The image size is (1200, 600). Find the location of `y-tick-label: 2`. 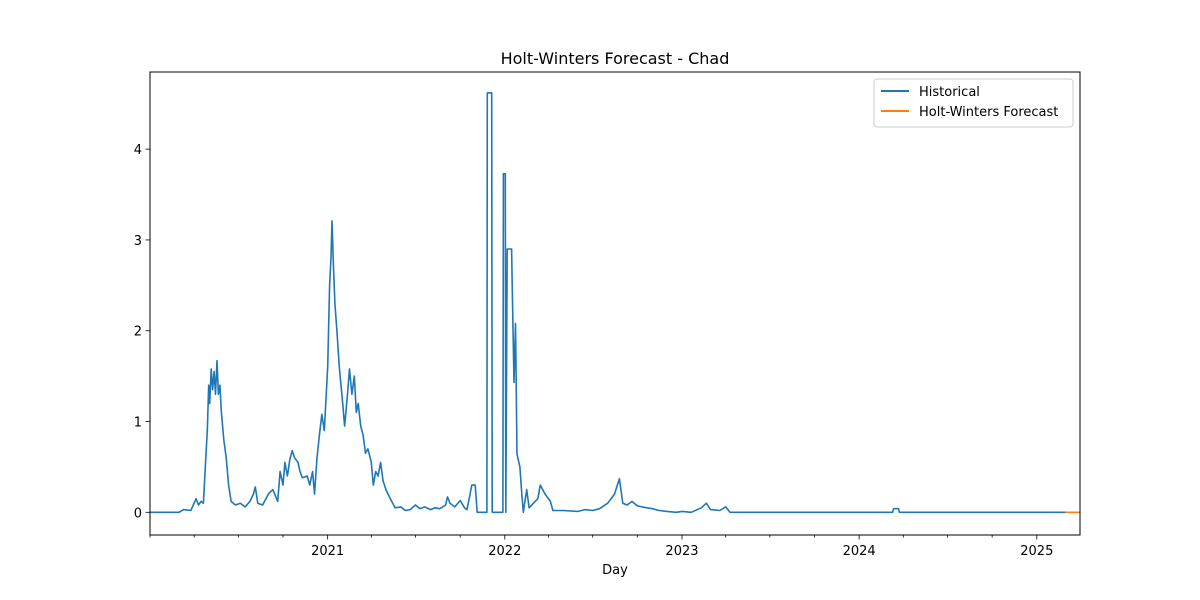

y-tick-label: 2 is located at coordinates (138, 332).